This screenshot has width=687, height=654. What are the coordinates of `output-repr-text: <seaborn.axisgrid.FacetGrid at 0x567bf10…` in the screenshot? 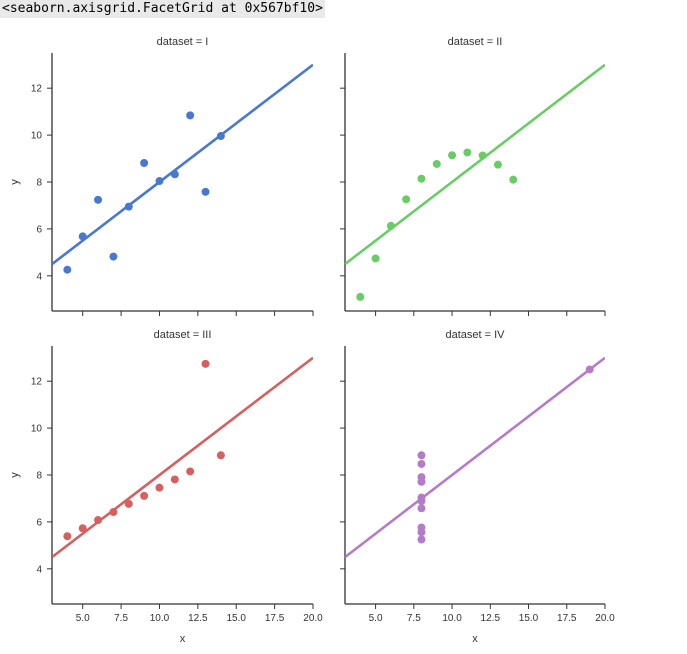 It's located at (162, 9).